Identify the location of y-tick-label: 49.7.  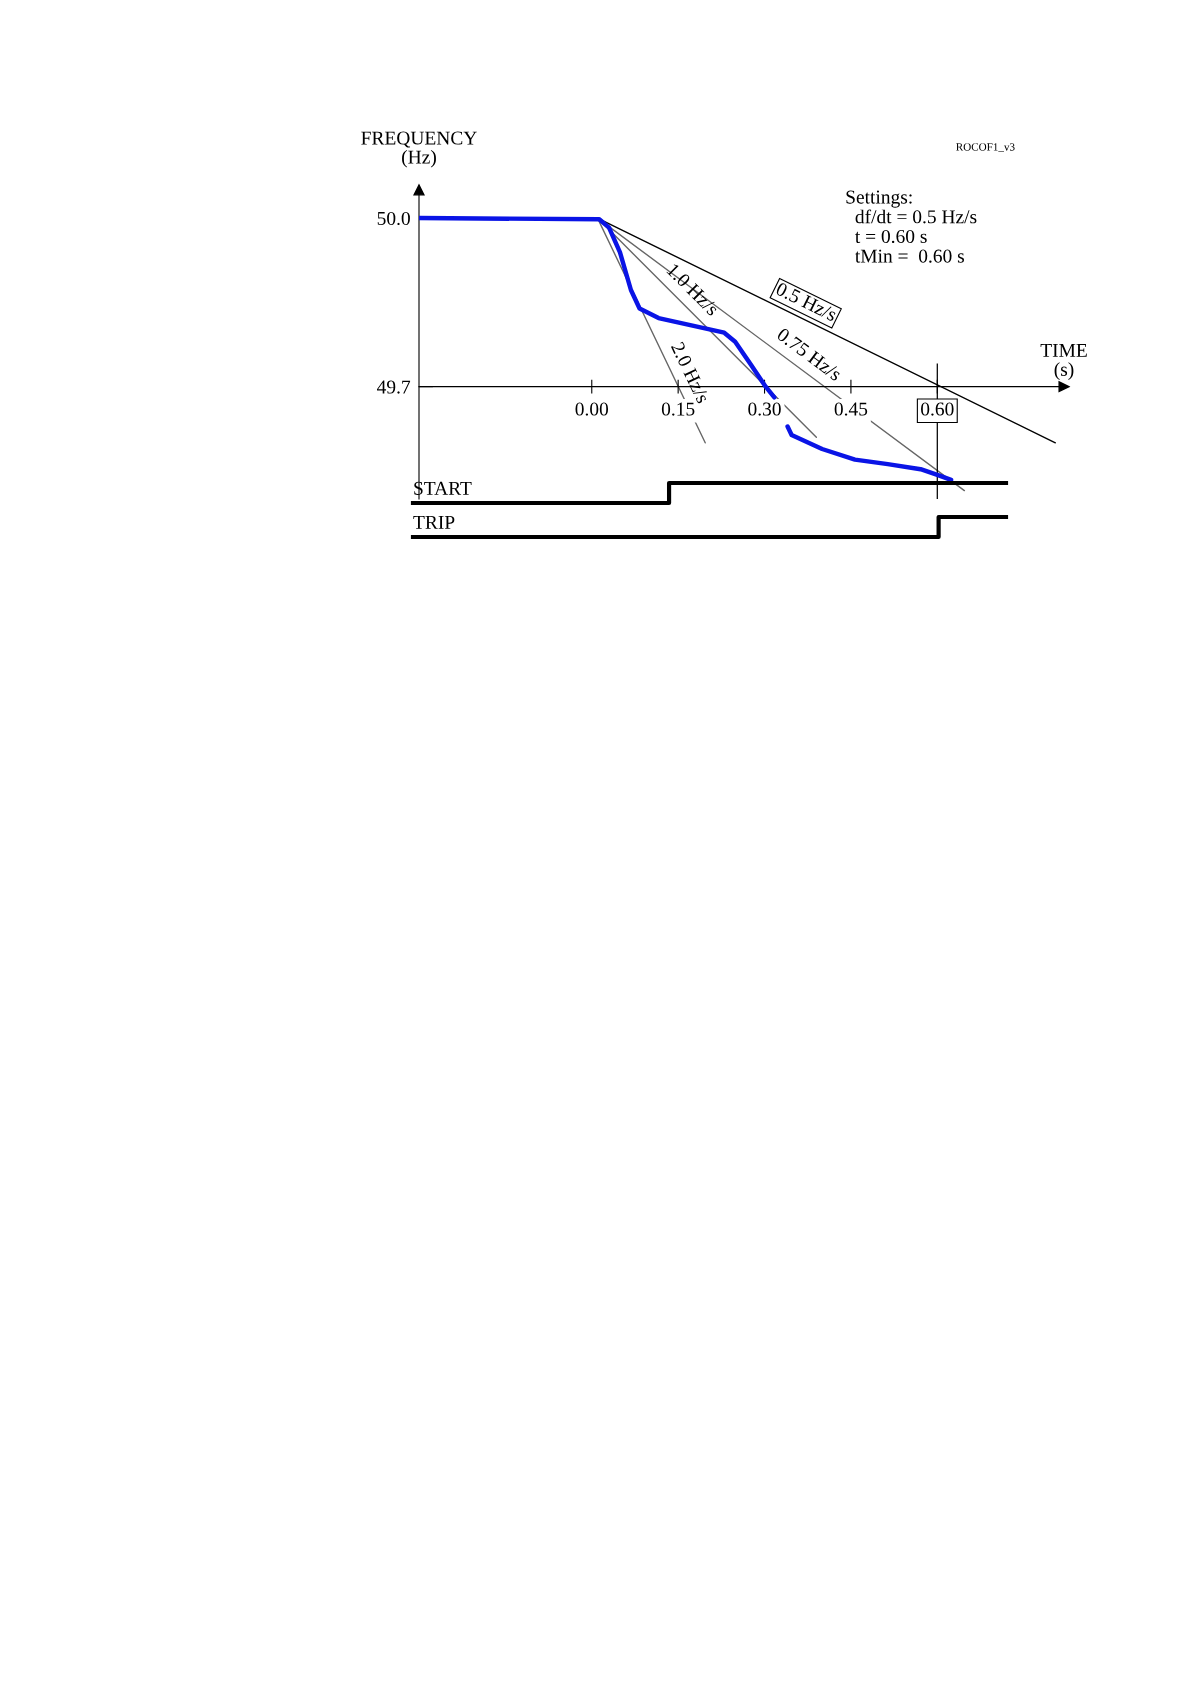
(394, 387).